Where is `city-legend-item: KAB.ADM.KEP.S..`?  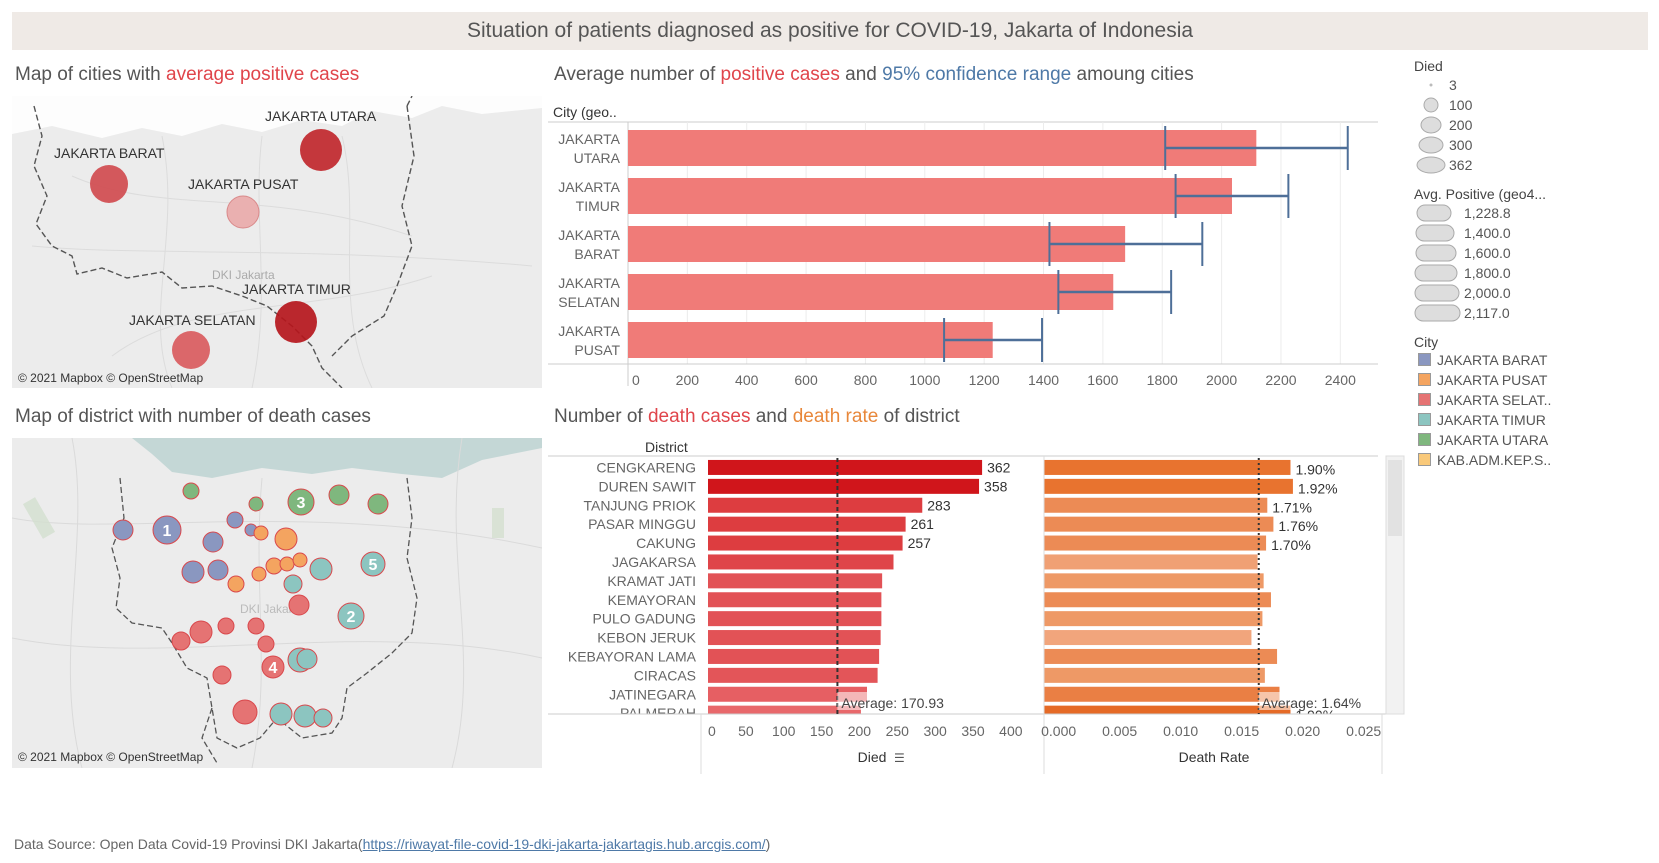
city-legend-item: KAB.ADM.KEP.S.. is located at coordinates (1482, 461).